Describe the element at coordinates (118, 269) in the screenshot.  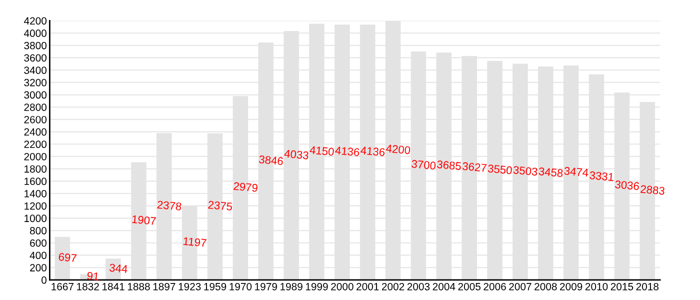
I see `data-label: 344` at that location.